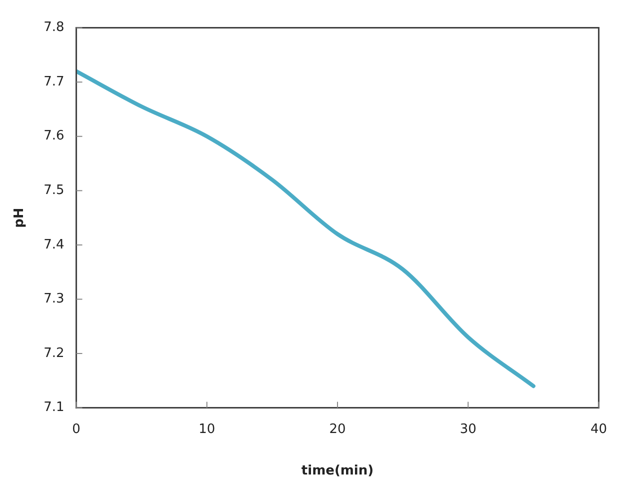  Describe the element at coordinates (337, 471) in the screenshot. I see `x-axis-title: time(min)` at that location.